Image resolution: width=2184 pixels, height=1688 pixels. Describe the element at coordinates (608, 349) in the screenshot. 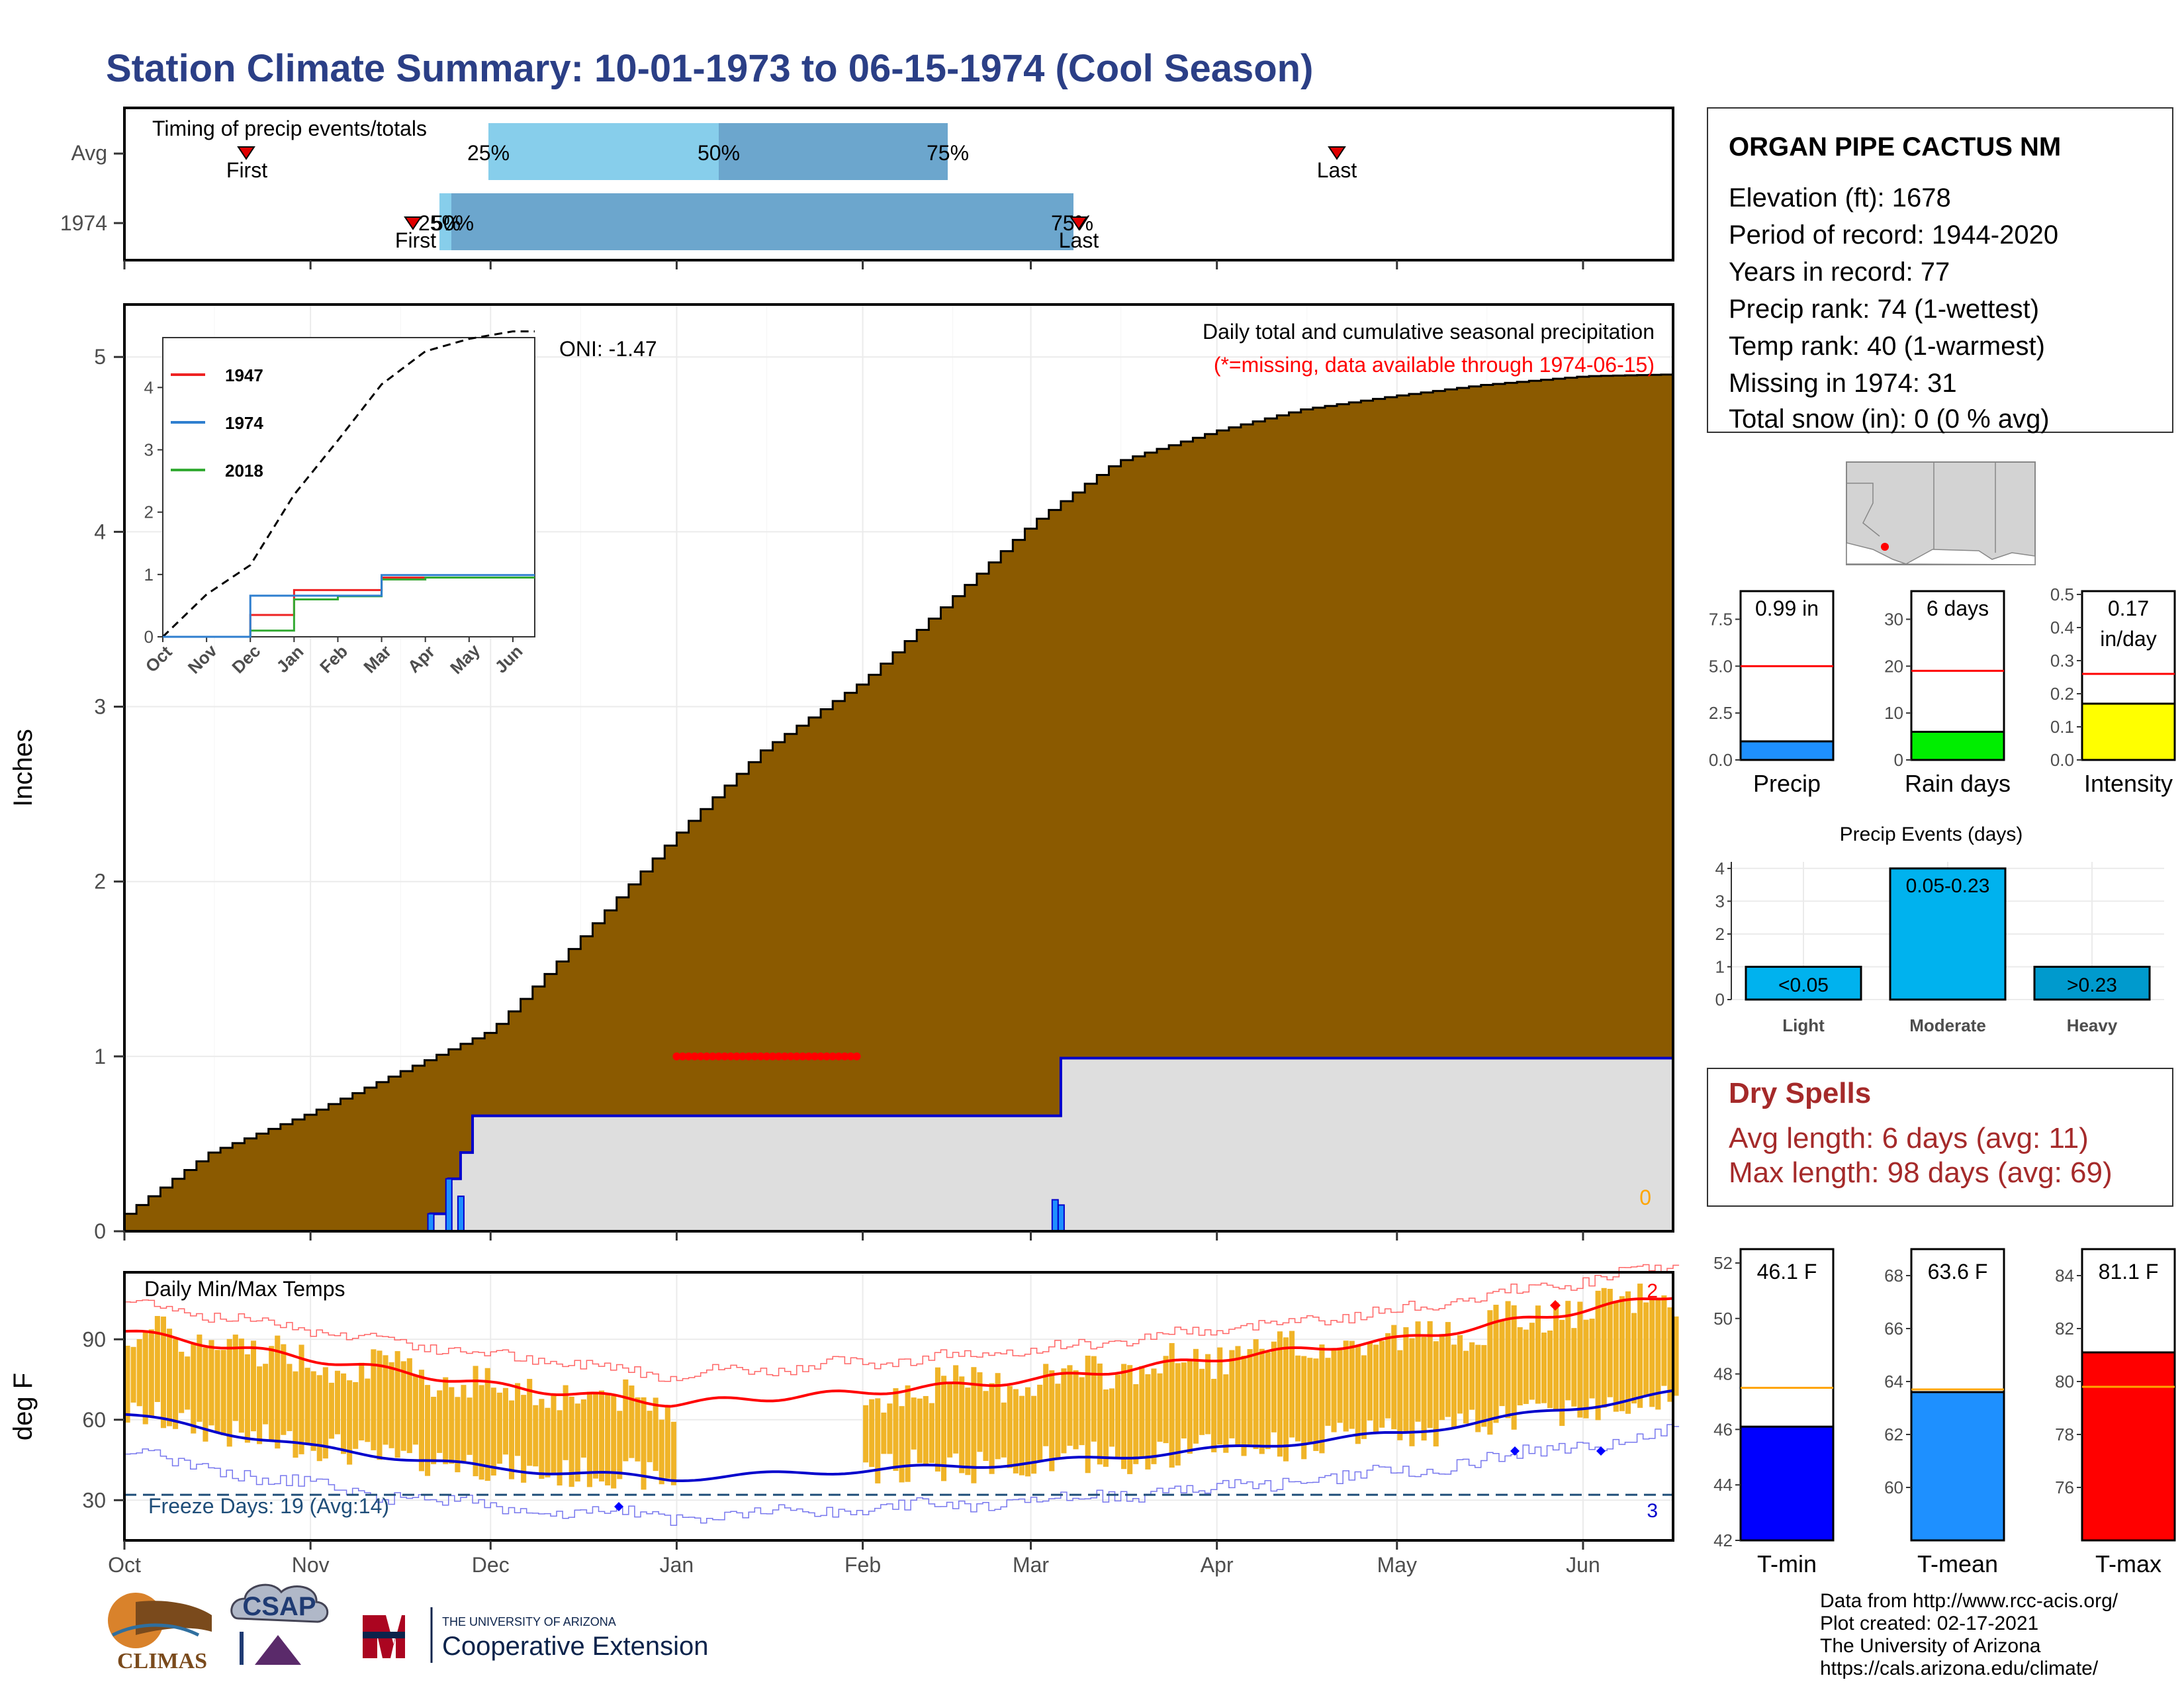

I see `oni-label: ONI: -1.47` at that location.